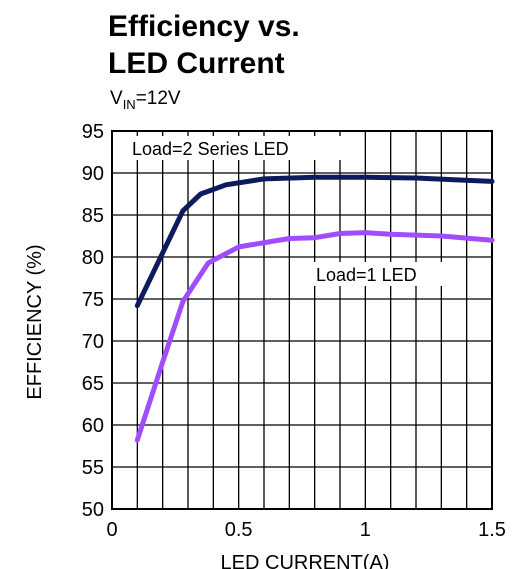 This screenshot has height=569, width=520. What do you see at coordinates (93, 258) in the screenshot?
I see `y-tick-label: 80` at bounding box center [93, 258].